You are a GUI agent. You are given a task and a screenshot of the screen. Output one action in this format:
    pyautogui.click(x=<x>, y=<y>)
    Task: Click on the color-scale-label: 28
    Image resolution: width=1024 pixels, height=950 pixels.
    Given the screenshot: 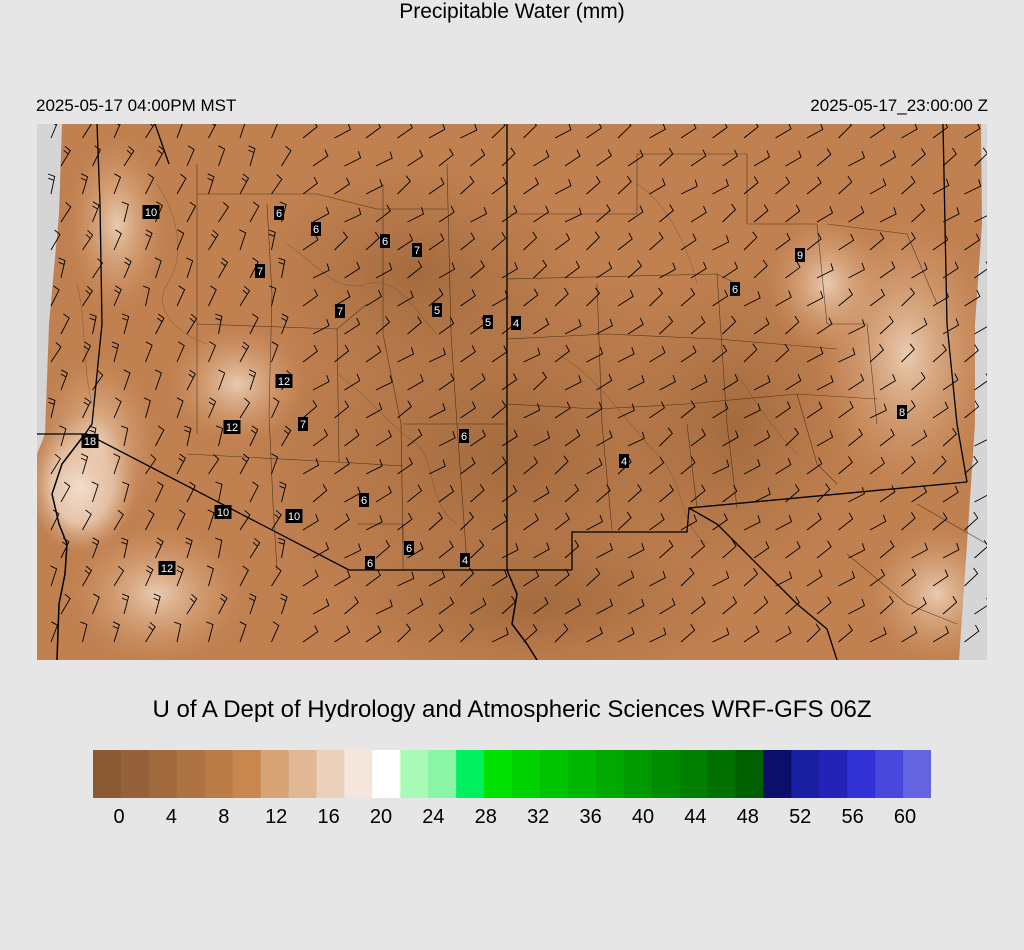 What is the action you would take?
    pyautogui.click(x=485, y=817)
    